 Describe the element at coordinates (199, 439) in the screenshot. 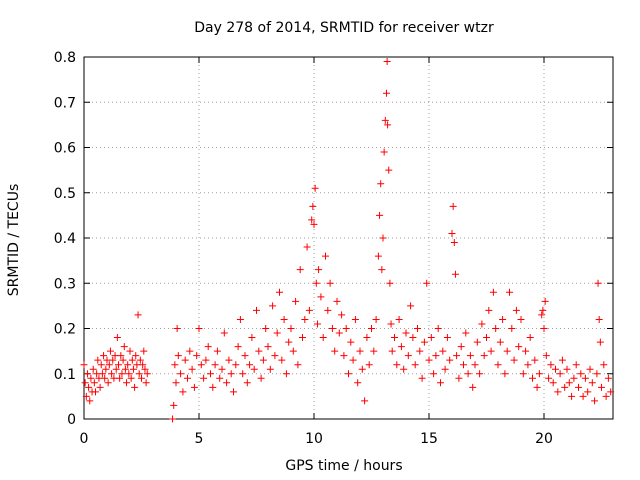

I see `x-tick-label: 5` at that location.